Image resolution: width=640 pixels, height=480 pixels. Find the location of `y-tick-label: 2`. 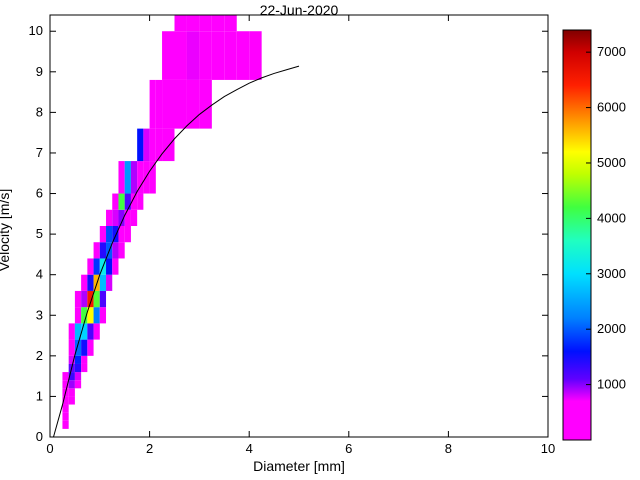

y-tick-label: 2 is located at coordinates (39, 355).